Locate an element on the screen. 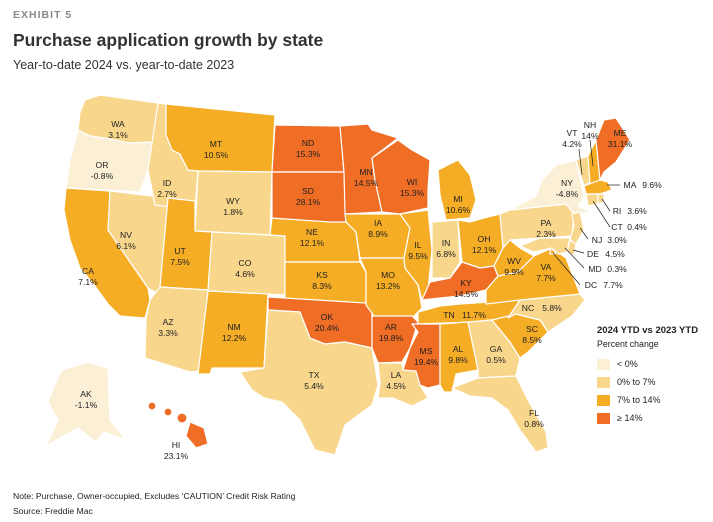 This screenshot has width=713, height=522. label-MS-value: 19.4% is located at coordinates (426, 362).